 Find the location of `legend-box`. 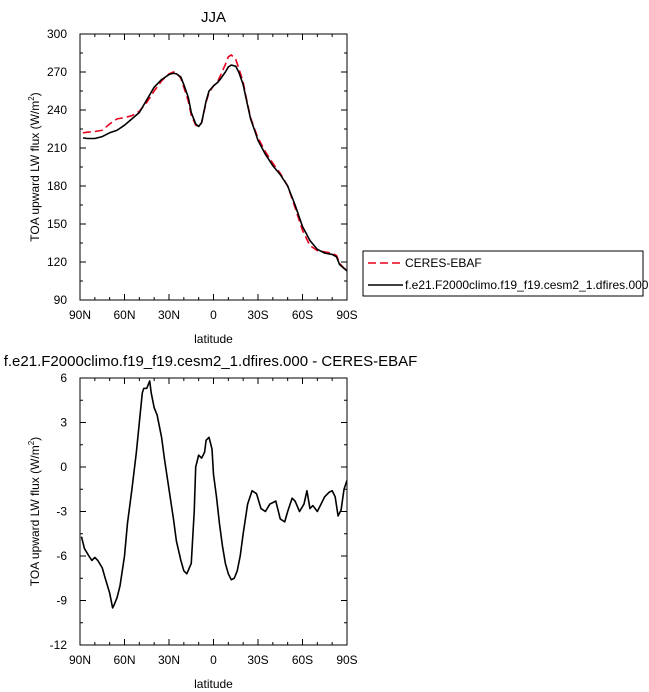

legend-box is located at coordinates (503, 273).